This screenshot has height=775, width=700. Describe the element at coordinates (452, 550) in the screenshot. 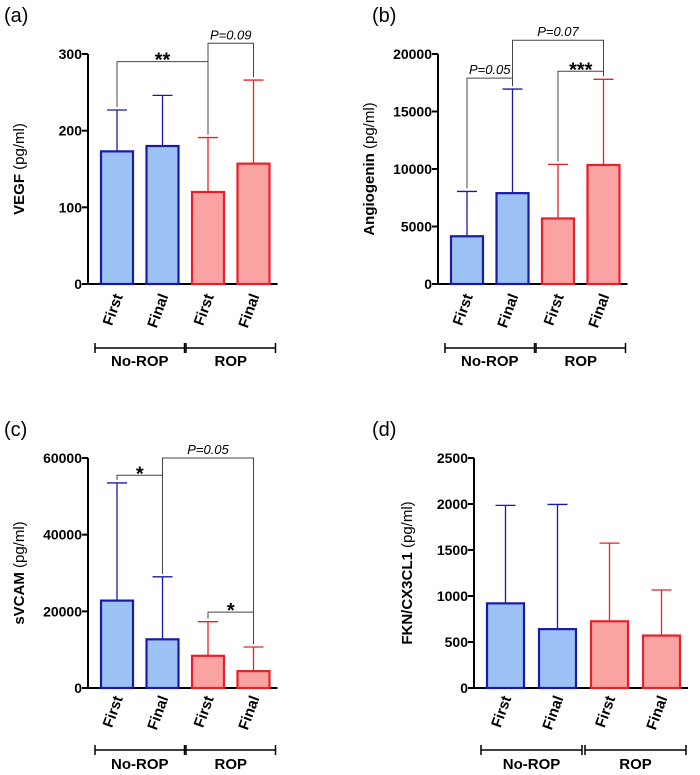

I see `y-tick-label: 1500` at that location.